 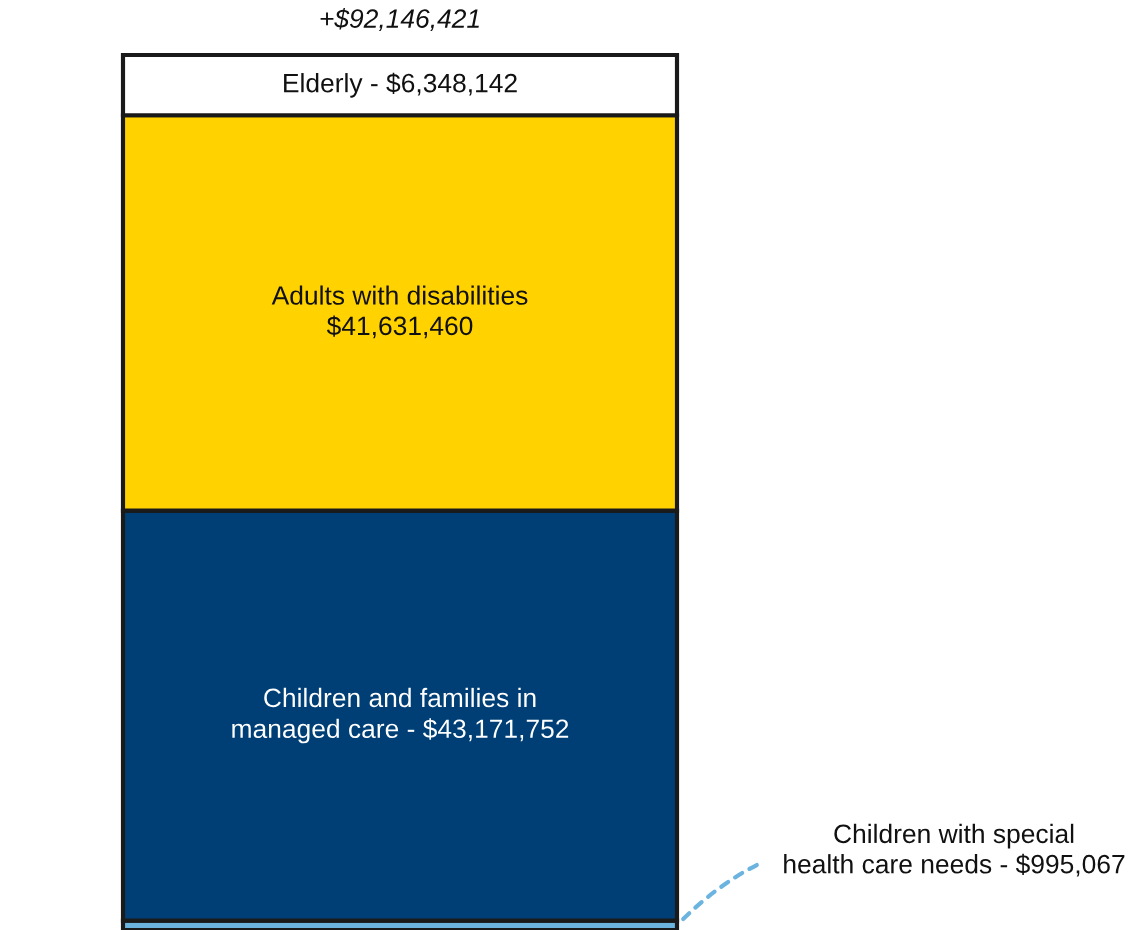 What do you see at coordinates (399, 327) in the screenshot?
I see `data-label: $41,631,460` at bounding box center [399, 327].